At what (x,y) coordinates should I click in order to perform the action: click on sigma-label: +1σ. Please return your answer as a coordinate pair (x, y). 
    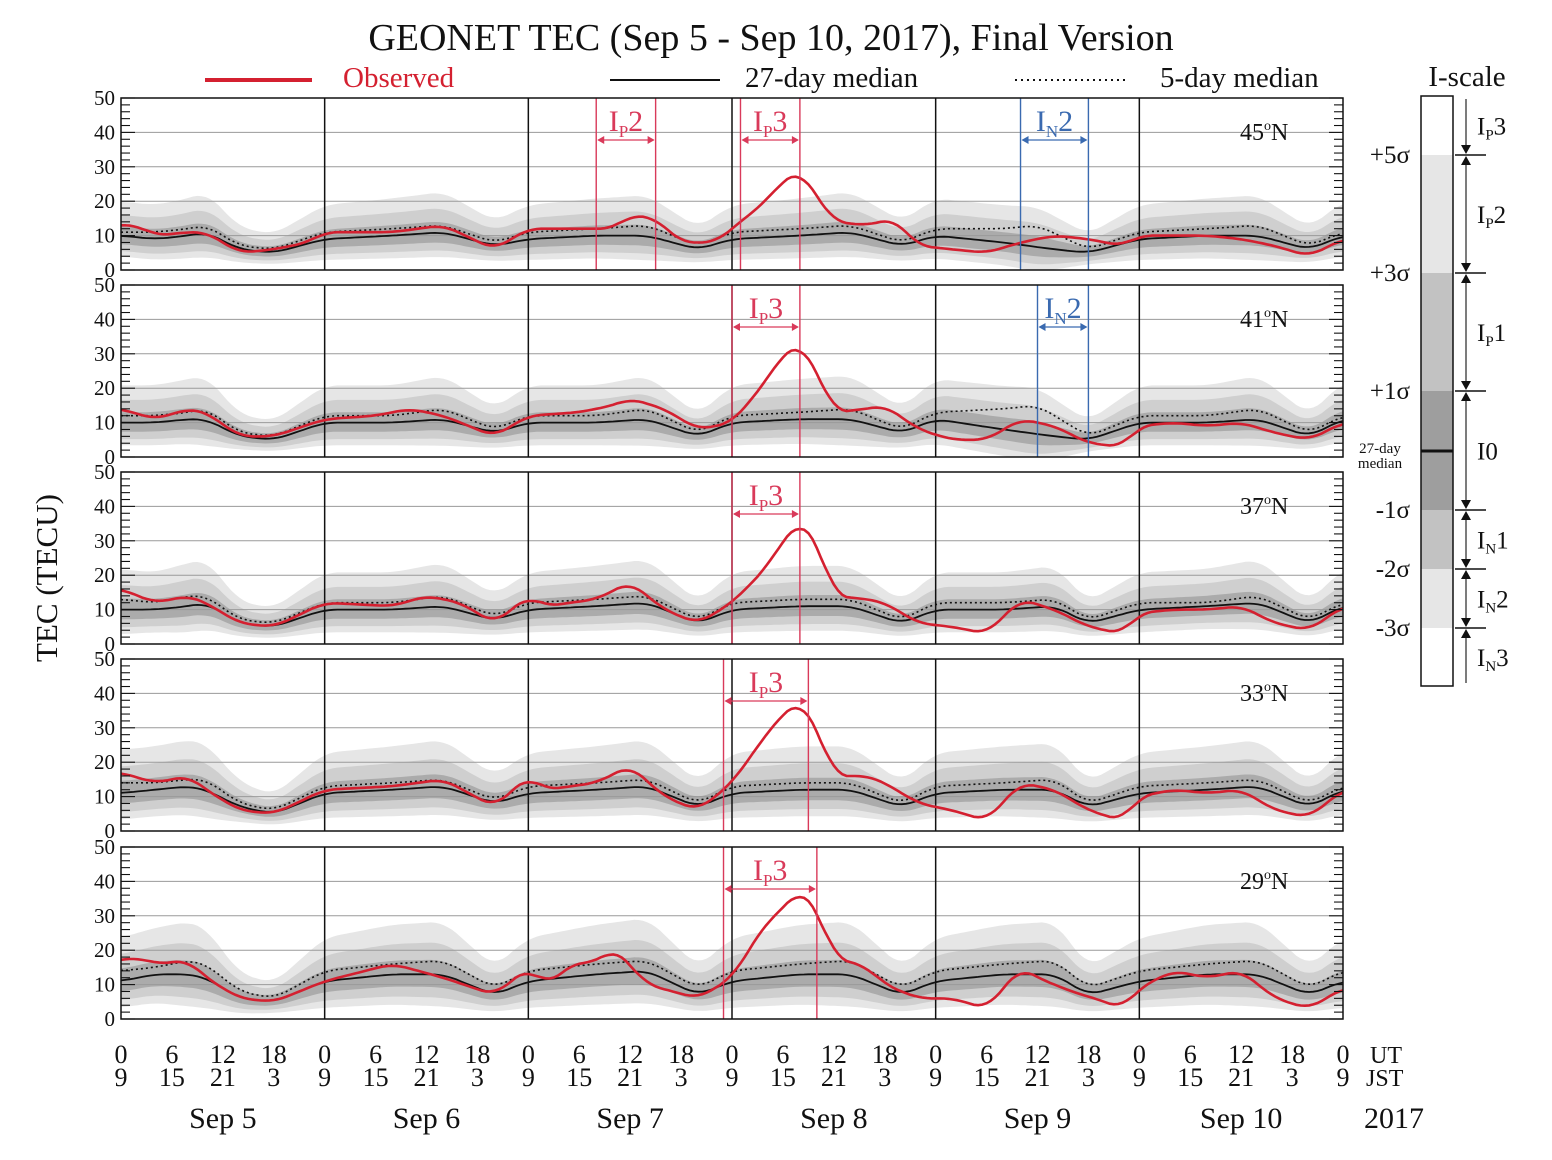
    Looking at the image, I should click on (1390, 391).